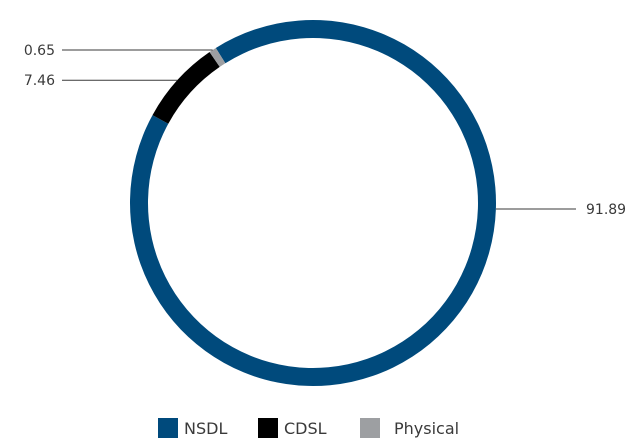  I want to click on chart-legend: NSDL CDSL Physical, so click(308, 428).